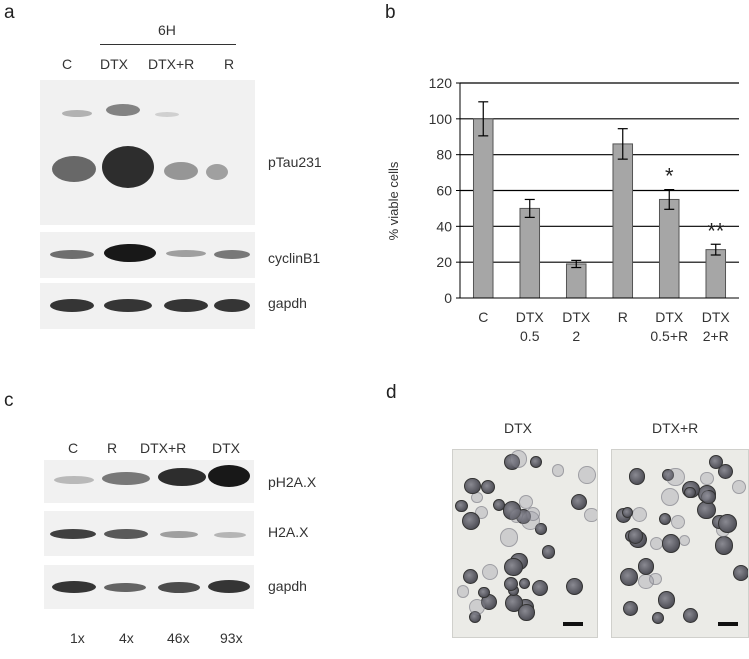 This screenshot has height=659, width=749. Describe the element at coordinates (147, 306) in the screenshot. I see `blot-gapdh-a` at that location.